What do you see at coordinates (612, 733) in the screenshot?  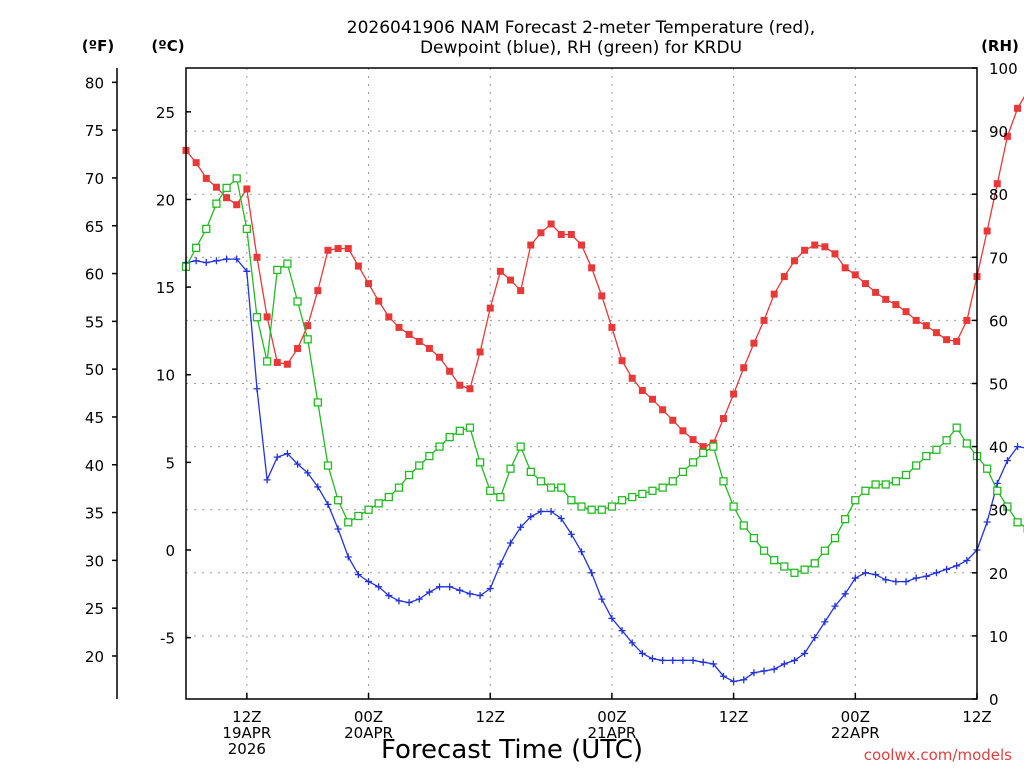 I see `x-tick-label: 21APR` at bounding box center [612, 733].